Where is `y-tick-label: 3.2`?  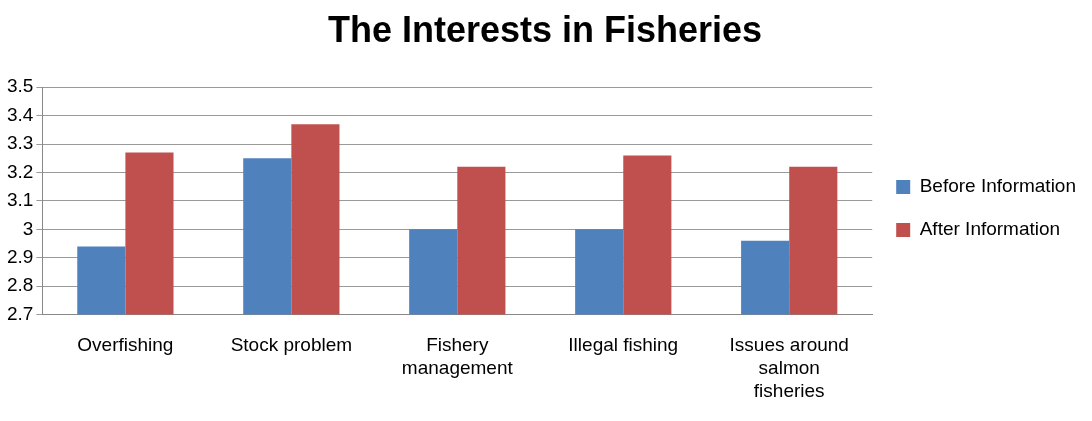
y-tick-label: 3.2 is located at coordinates (20, 171).